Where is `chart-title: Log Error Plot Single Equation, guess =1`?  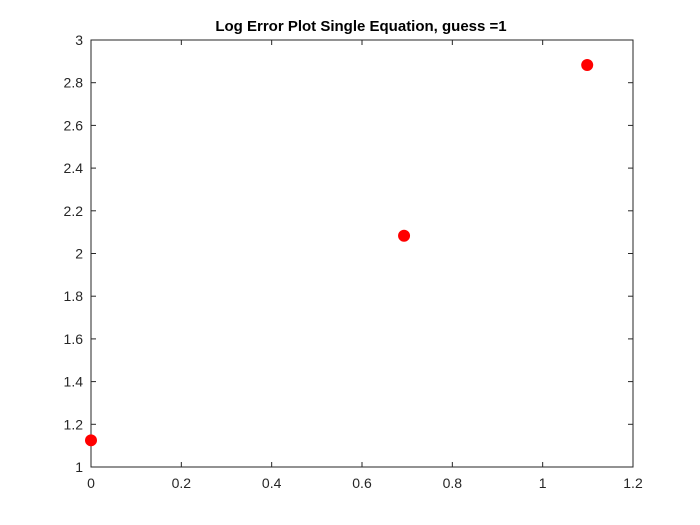 chart-title: Log Error Plot Single Equation, guess =1 is located at coordinates (360, 26).